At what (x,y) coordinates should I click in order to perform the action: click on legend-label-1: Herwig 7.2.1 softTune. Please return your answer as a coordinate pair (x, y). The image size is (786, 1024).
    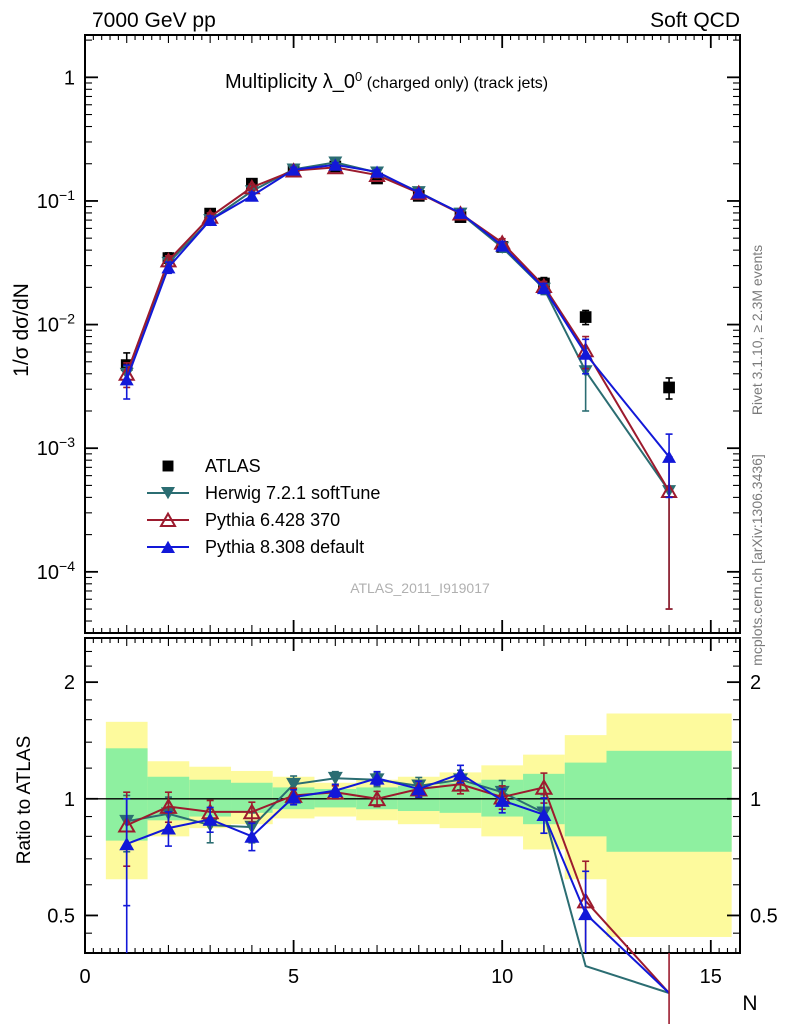
    Looking at the image, I should click on (292, 493).